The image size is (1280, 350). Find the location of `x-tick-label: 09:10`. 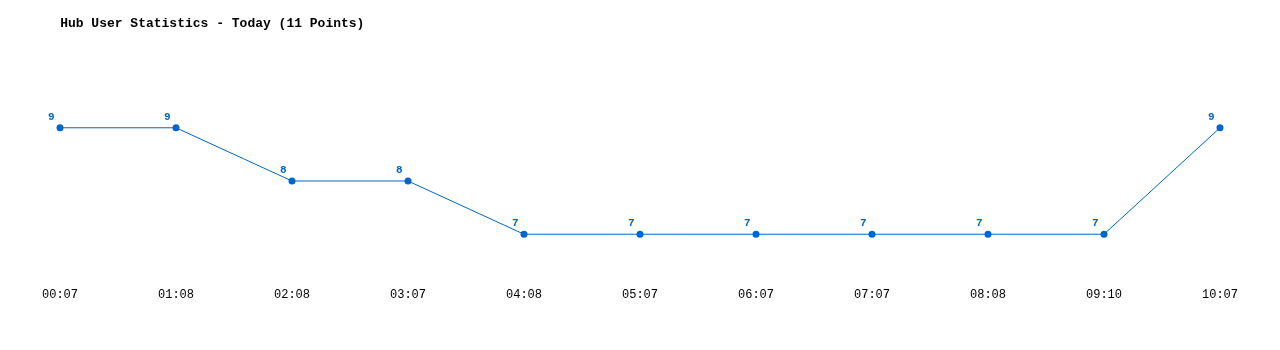

x-tick-label: 09:10 is located at coordinates (1104, 295).